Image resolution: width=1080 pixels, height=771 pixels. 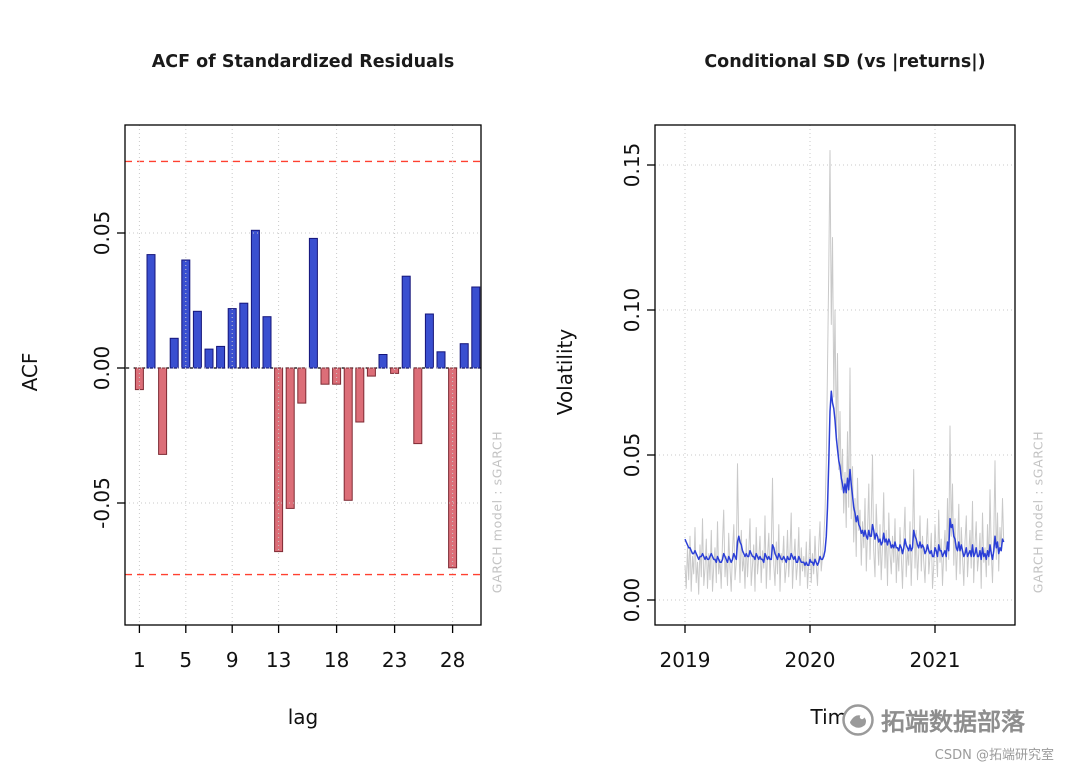 I want to click on watermark-logo-icon, so click(x=858, y=719).